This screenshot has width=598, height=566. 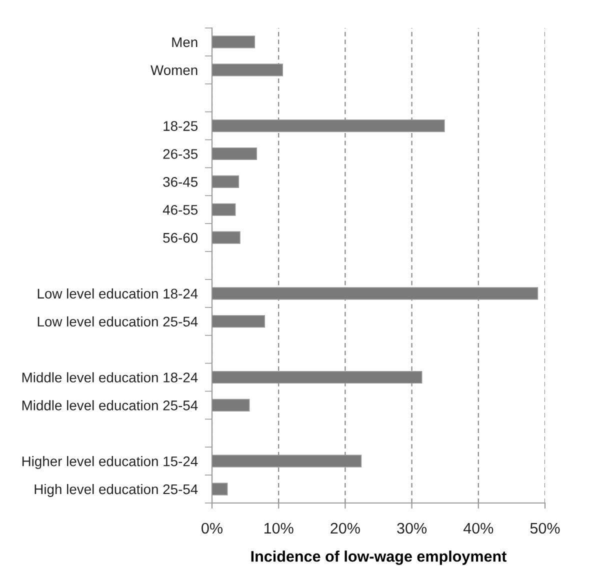 What do you see at coordinates (180, 237) in the screenshot?
I see `y-tick-label: 56-60` at bounding box center [180, 237].